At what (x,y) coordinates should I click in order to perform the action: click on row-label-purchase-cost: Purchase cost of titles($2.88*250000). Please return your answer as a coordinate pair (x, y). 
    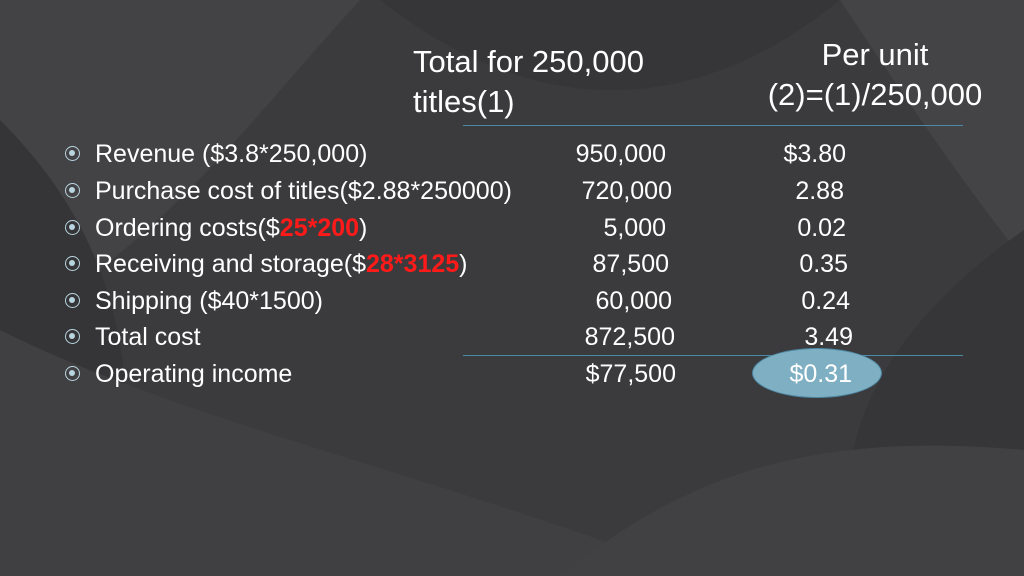
    Looking at the image, I should click on (303, 191).